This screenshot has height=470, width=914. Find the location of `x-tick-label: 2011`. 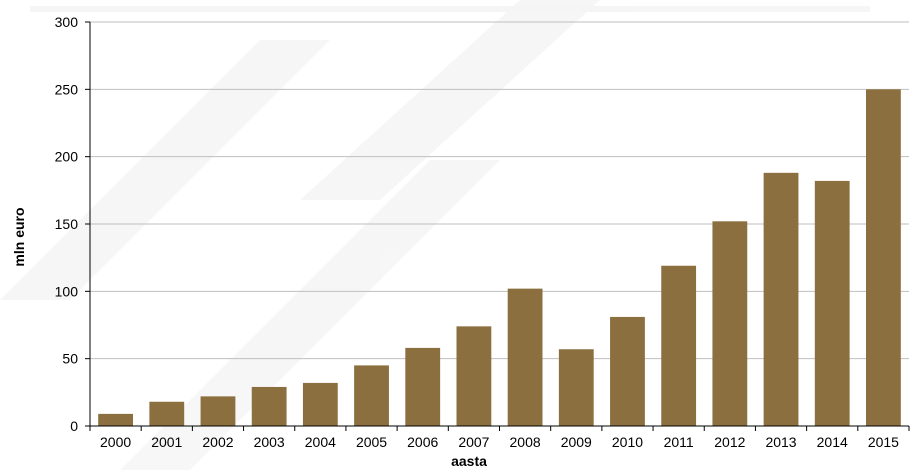

x-tick-label: 2011 is located at coordinates (679, 442).